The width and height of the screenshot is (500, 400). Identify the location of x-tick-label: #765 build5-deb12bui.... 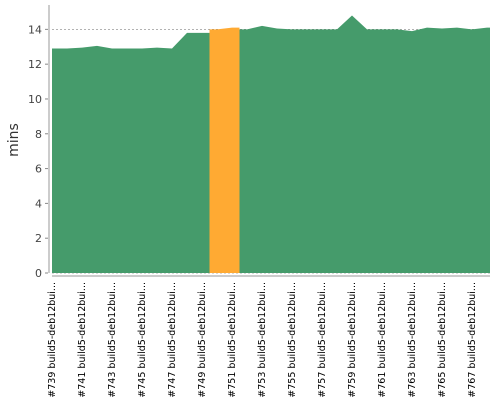
(442, 340).